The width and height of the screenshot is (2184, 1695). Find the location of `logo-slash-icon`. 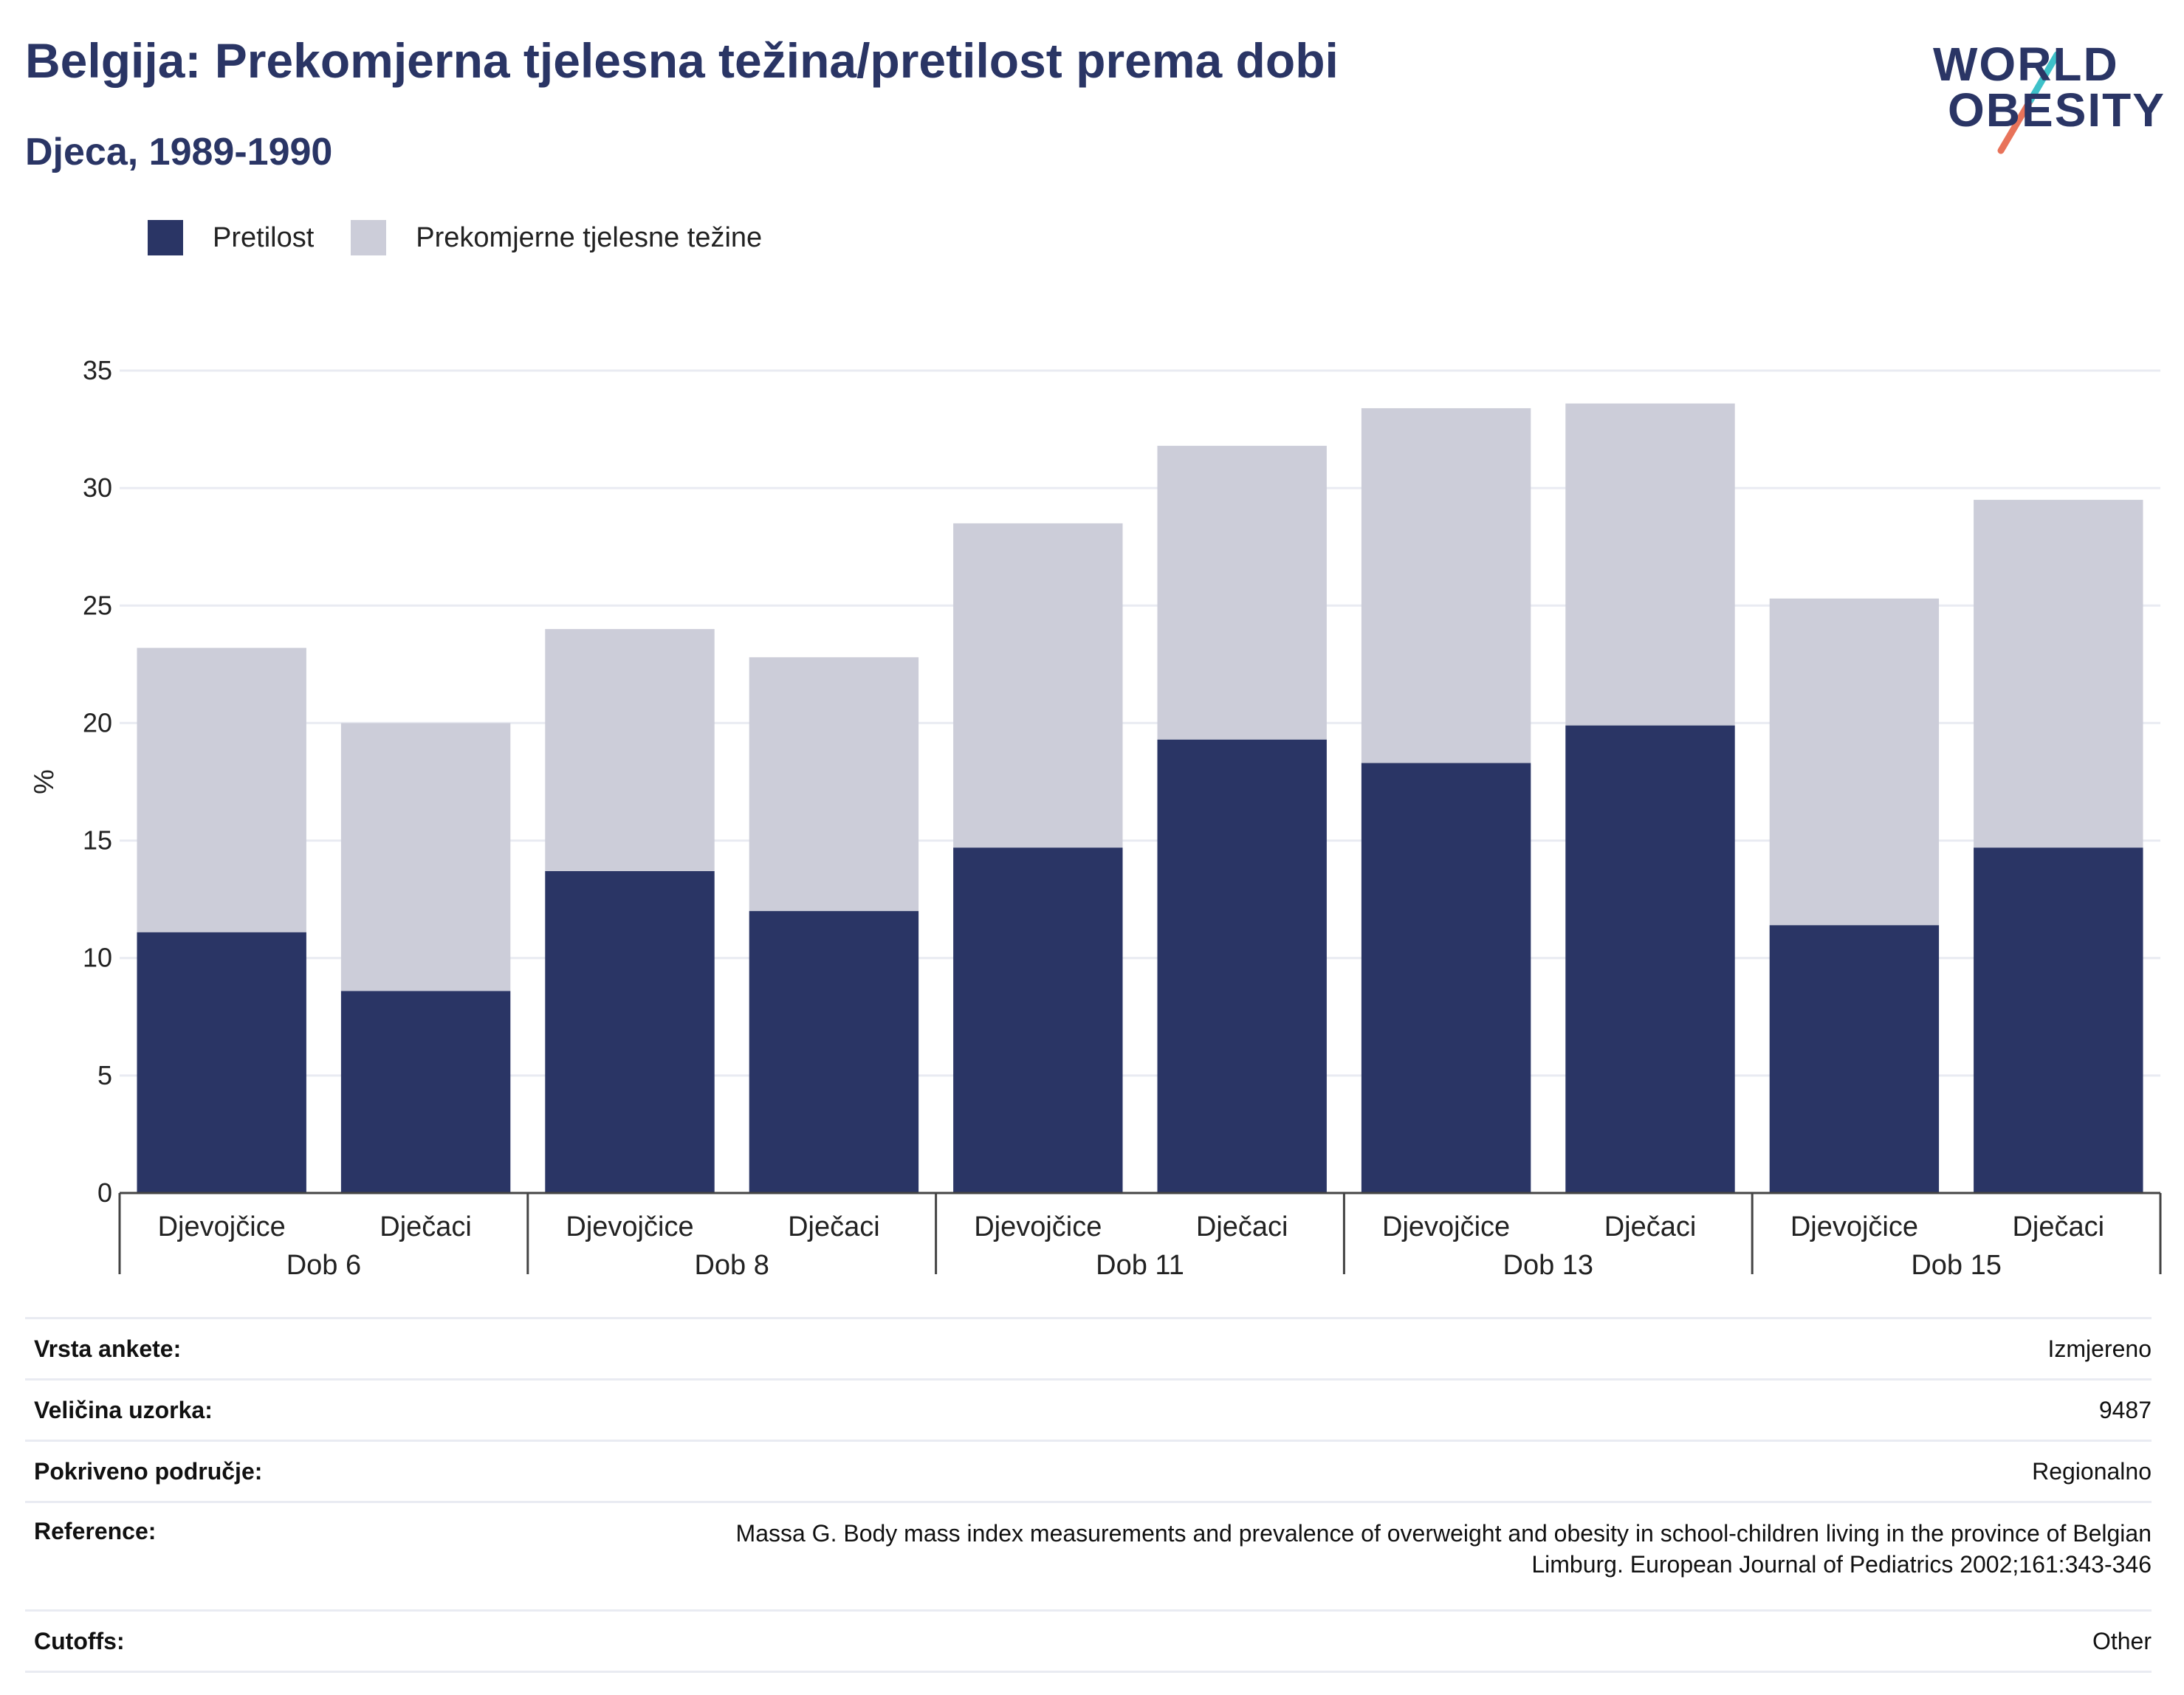

logo-slash-icon is located at coordinates (2029, 102).